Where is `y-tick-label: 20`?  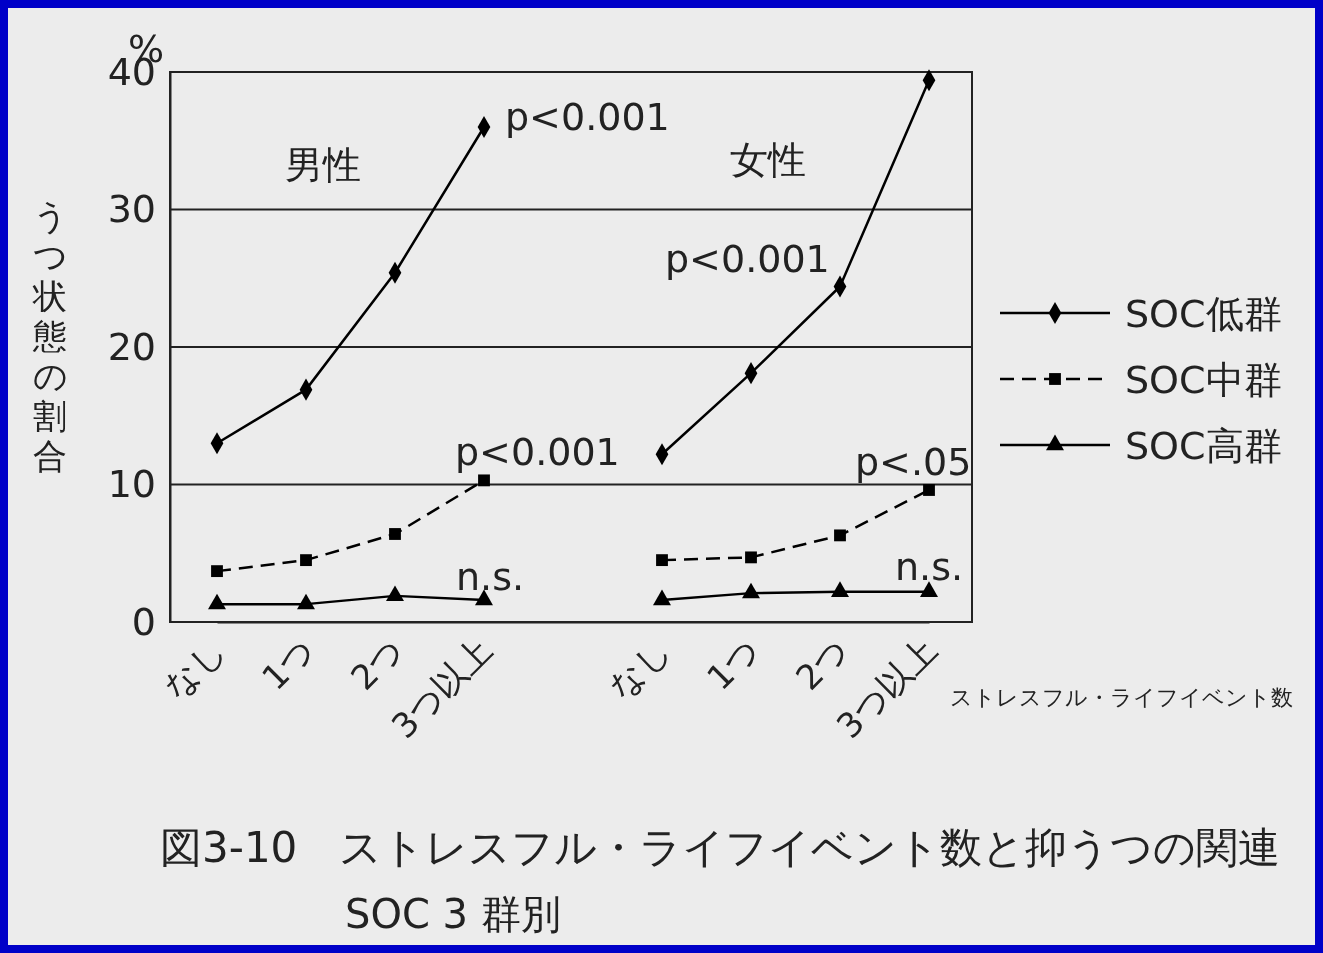
y-tick-label: 20 is located at coordinates (131, 346).